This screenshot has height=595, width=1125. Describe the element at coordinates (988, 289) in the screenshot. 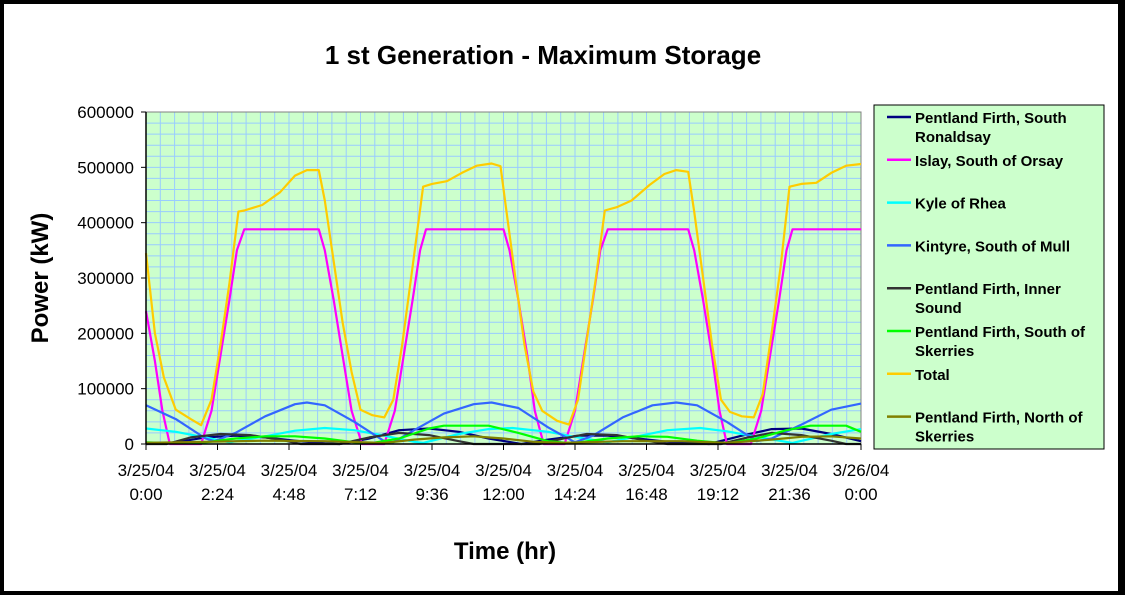

I see `legend-label: Pentland Firth, Inner` at that location.